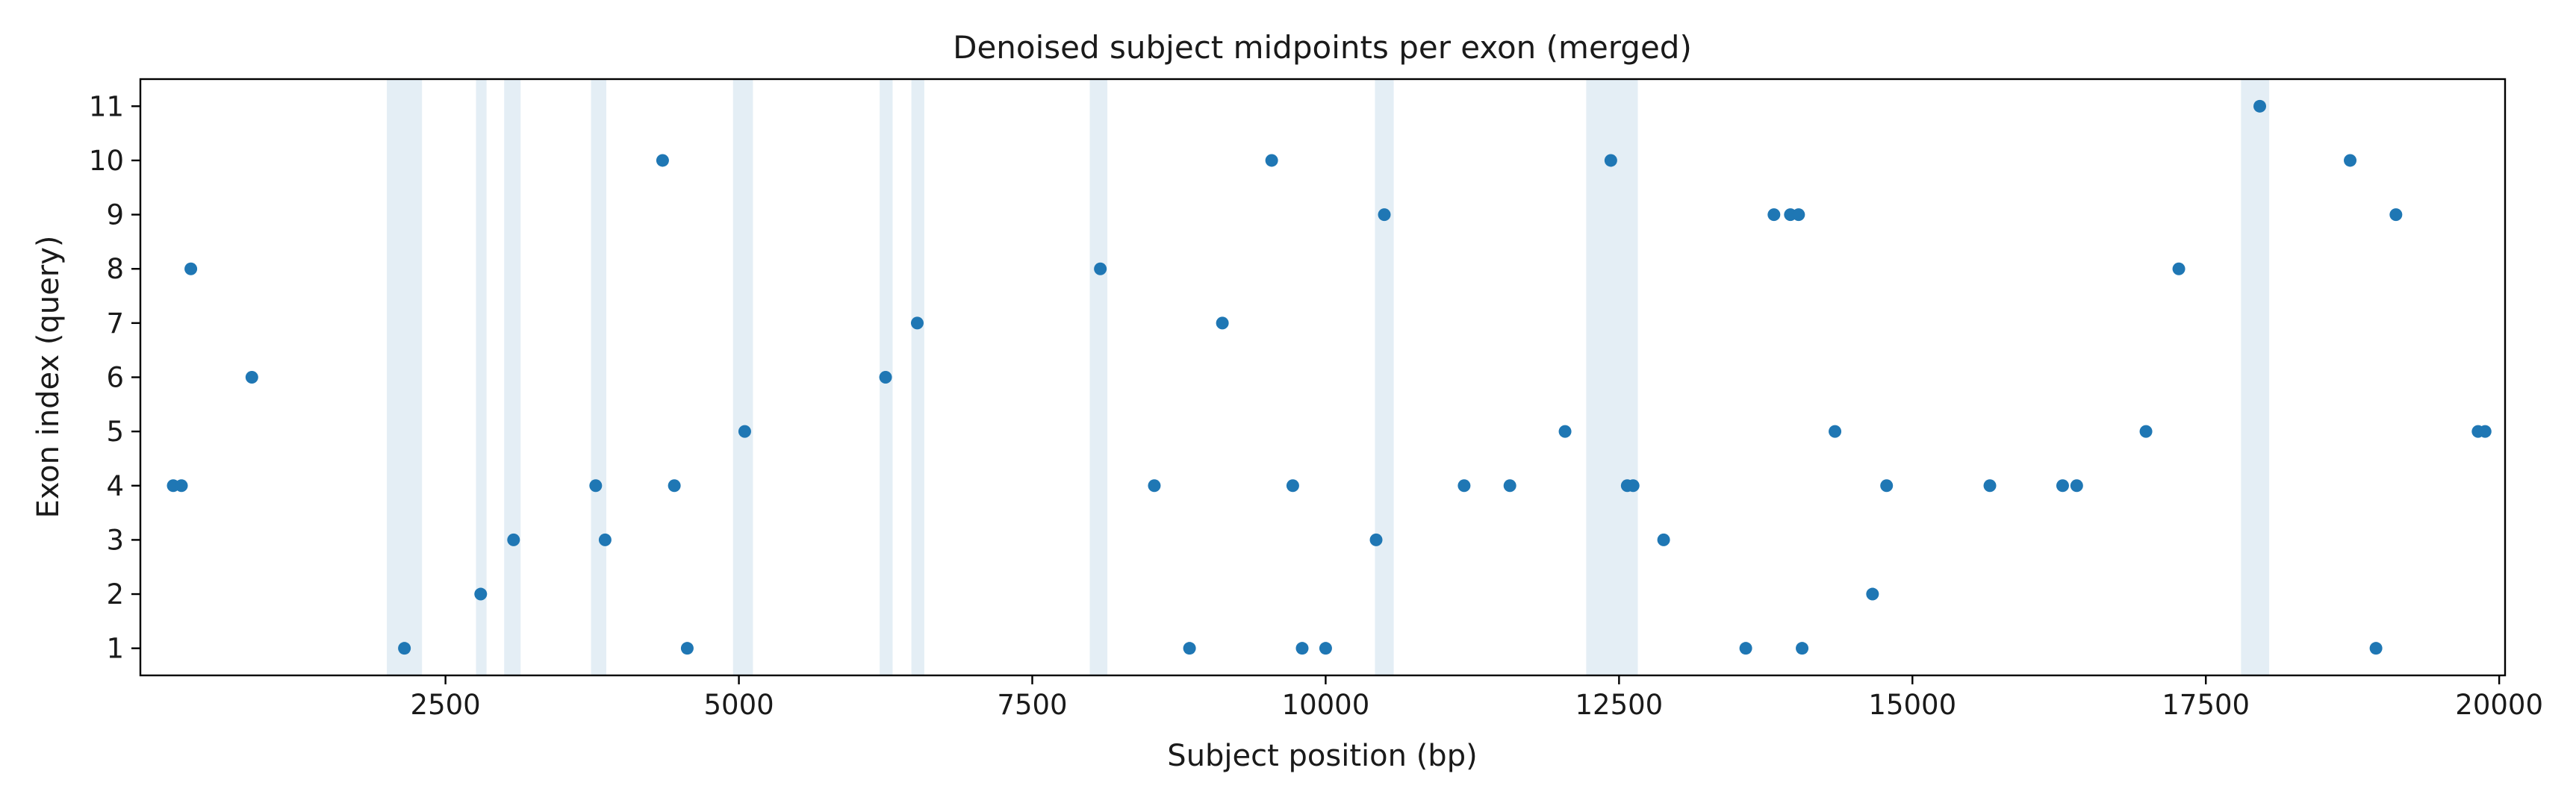 The height and width of the screenshot is (806, 2576). I want to click on x-tick-label-12500: 12500, so click(1619, 705).